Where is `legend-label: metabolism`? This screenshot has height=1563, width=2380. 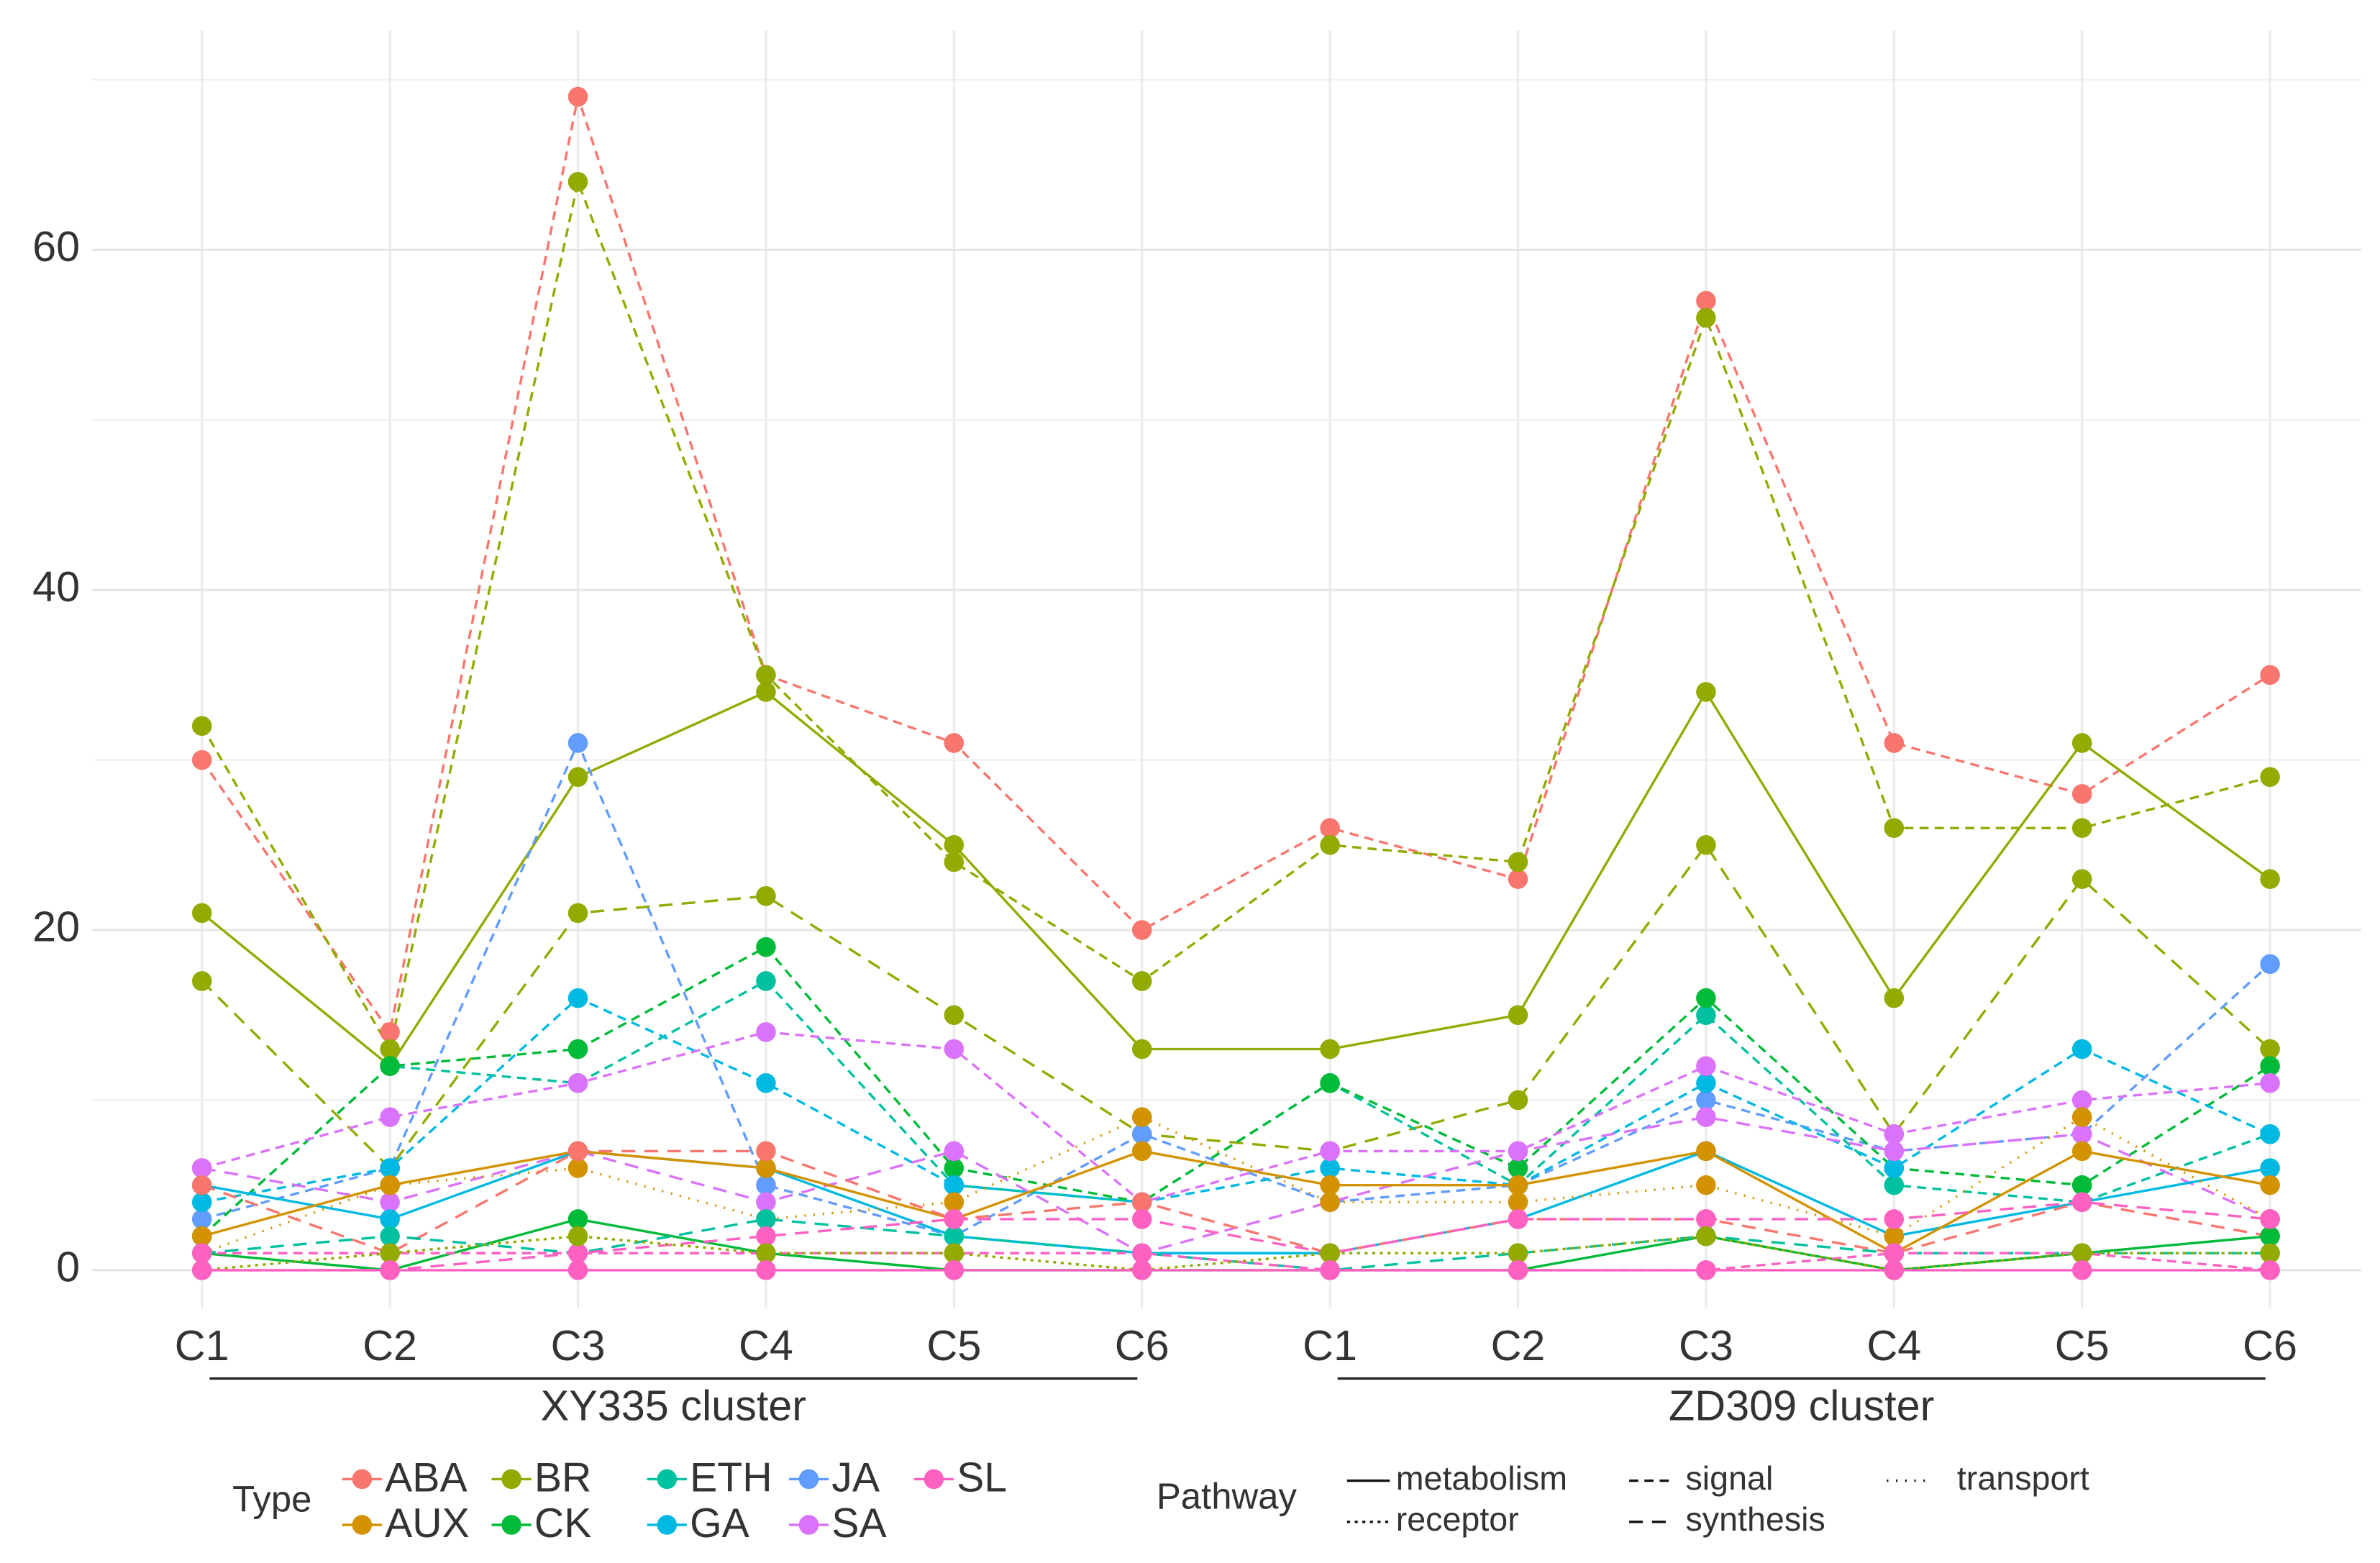
legend-label: metabolism is located at coordinates (1481, 1478).